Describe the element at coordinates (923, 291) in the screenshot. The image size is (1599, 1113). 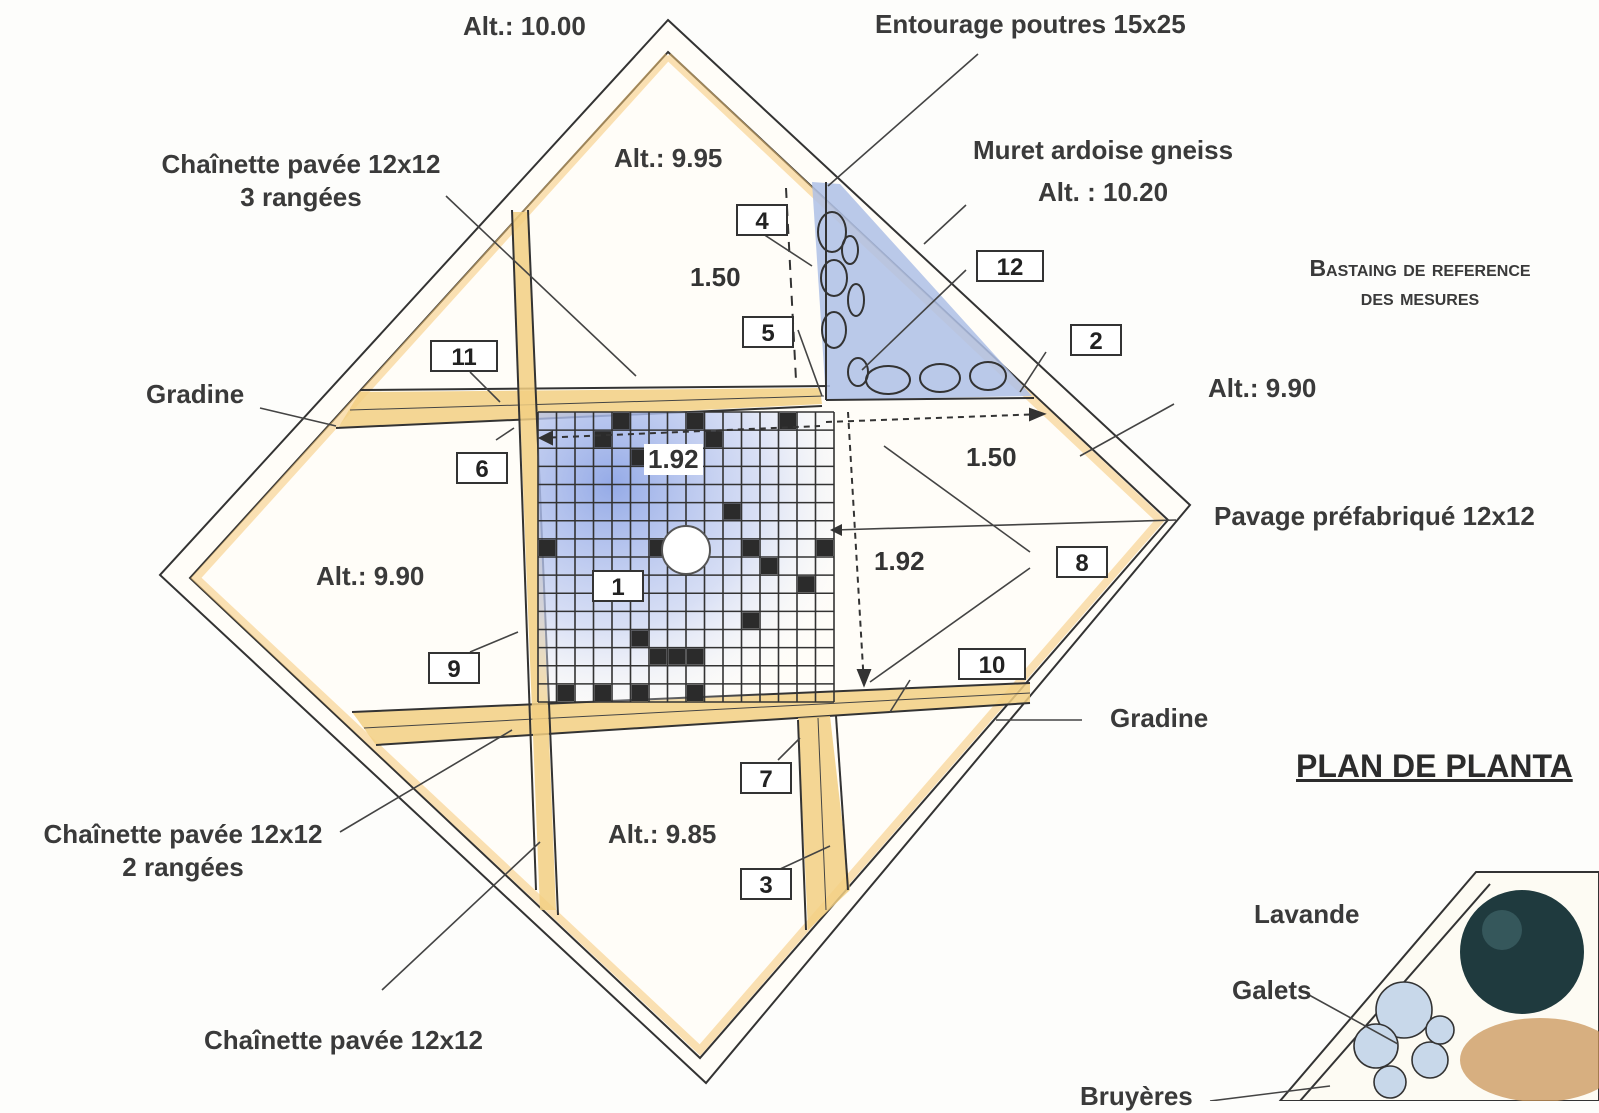
I see `stone-wall` at that location.